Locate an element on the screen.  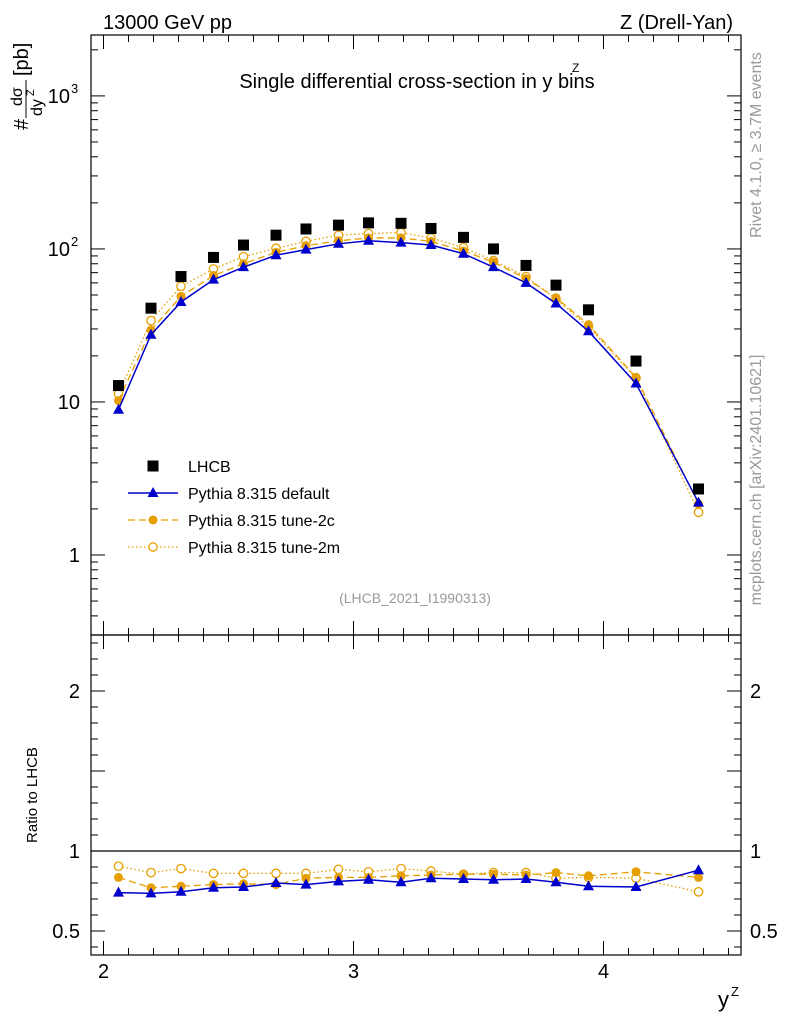
ratio-y-tick-label-right: 2 is located at coordinates (755, 692).